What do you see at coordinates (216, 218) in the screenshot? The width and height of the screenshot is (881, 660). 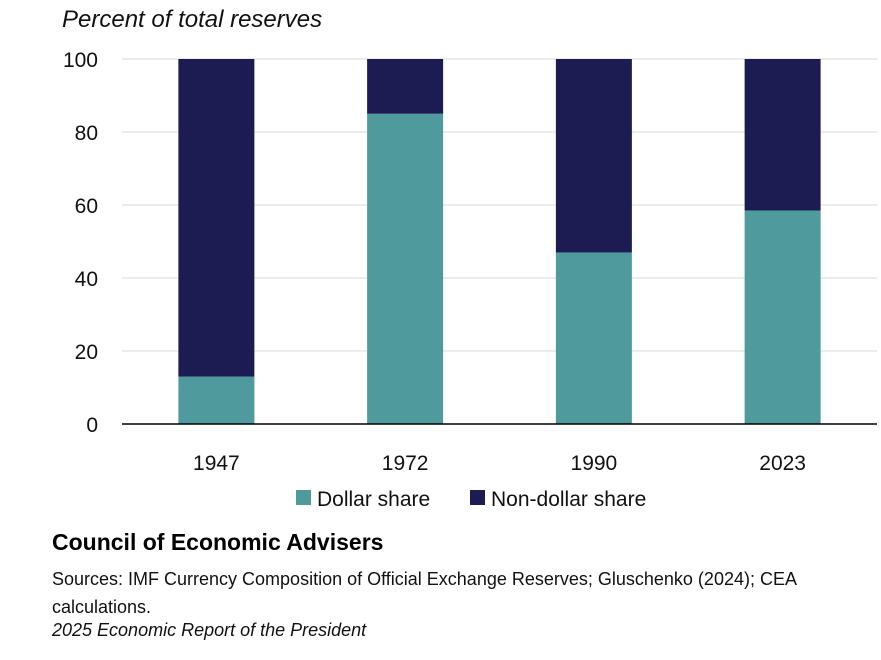 I see `bar-non-dollar-1947` at bounding box center [216, 218].